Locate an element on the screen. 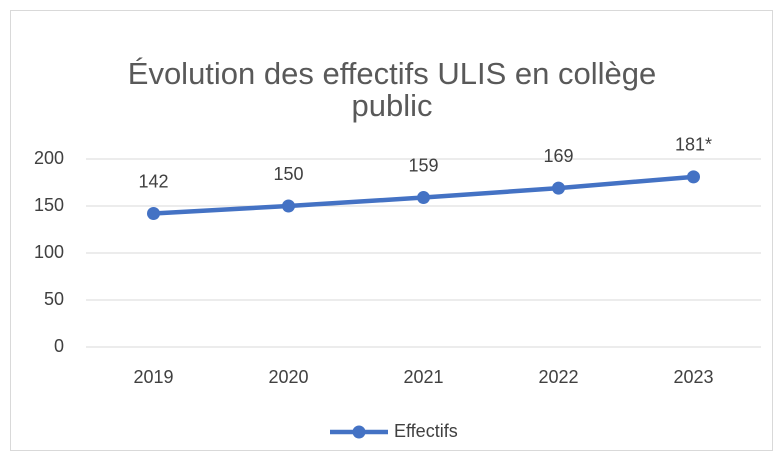 The image size is (784, 461). data-label: 142 is located at coordinates (153, 181).